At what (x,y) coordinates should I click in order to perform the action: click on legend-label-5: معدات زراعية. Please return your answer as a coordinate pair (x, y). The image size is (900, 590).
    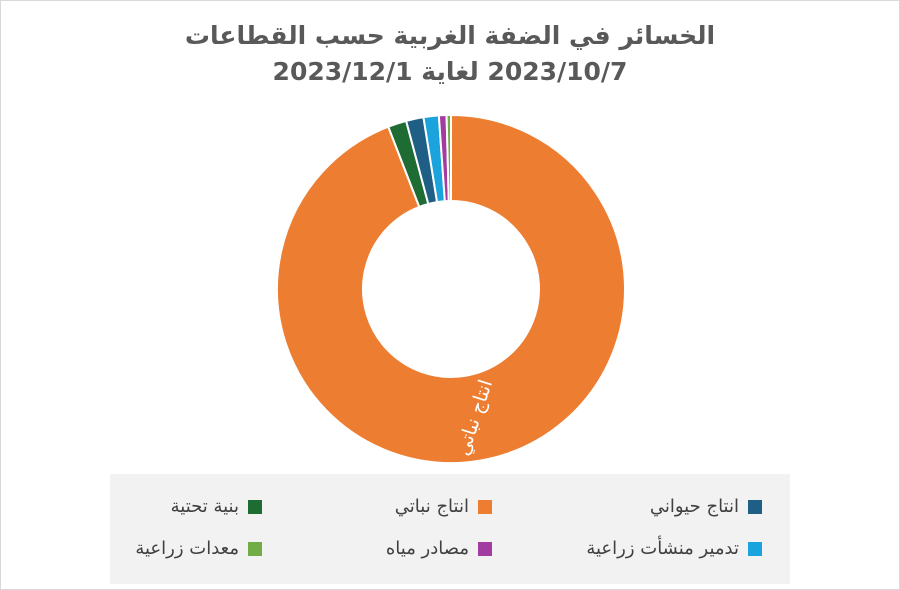
    Looking at the image, I should click on (187, 548).